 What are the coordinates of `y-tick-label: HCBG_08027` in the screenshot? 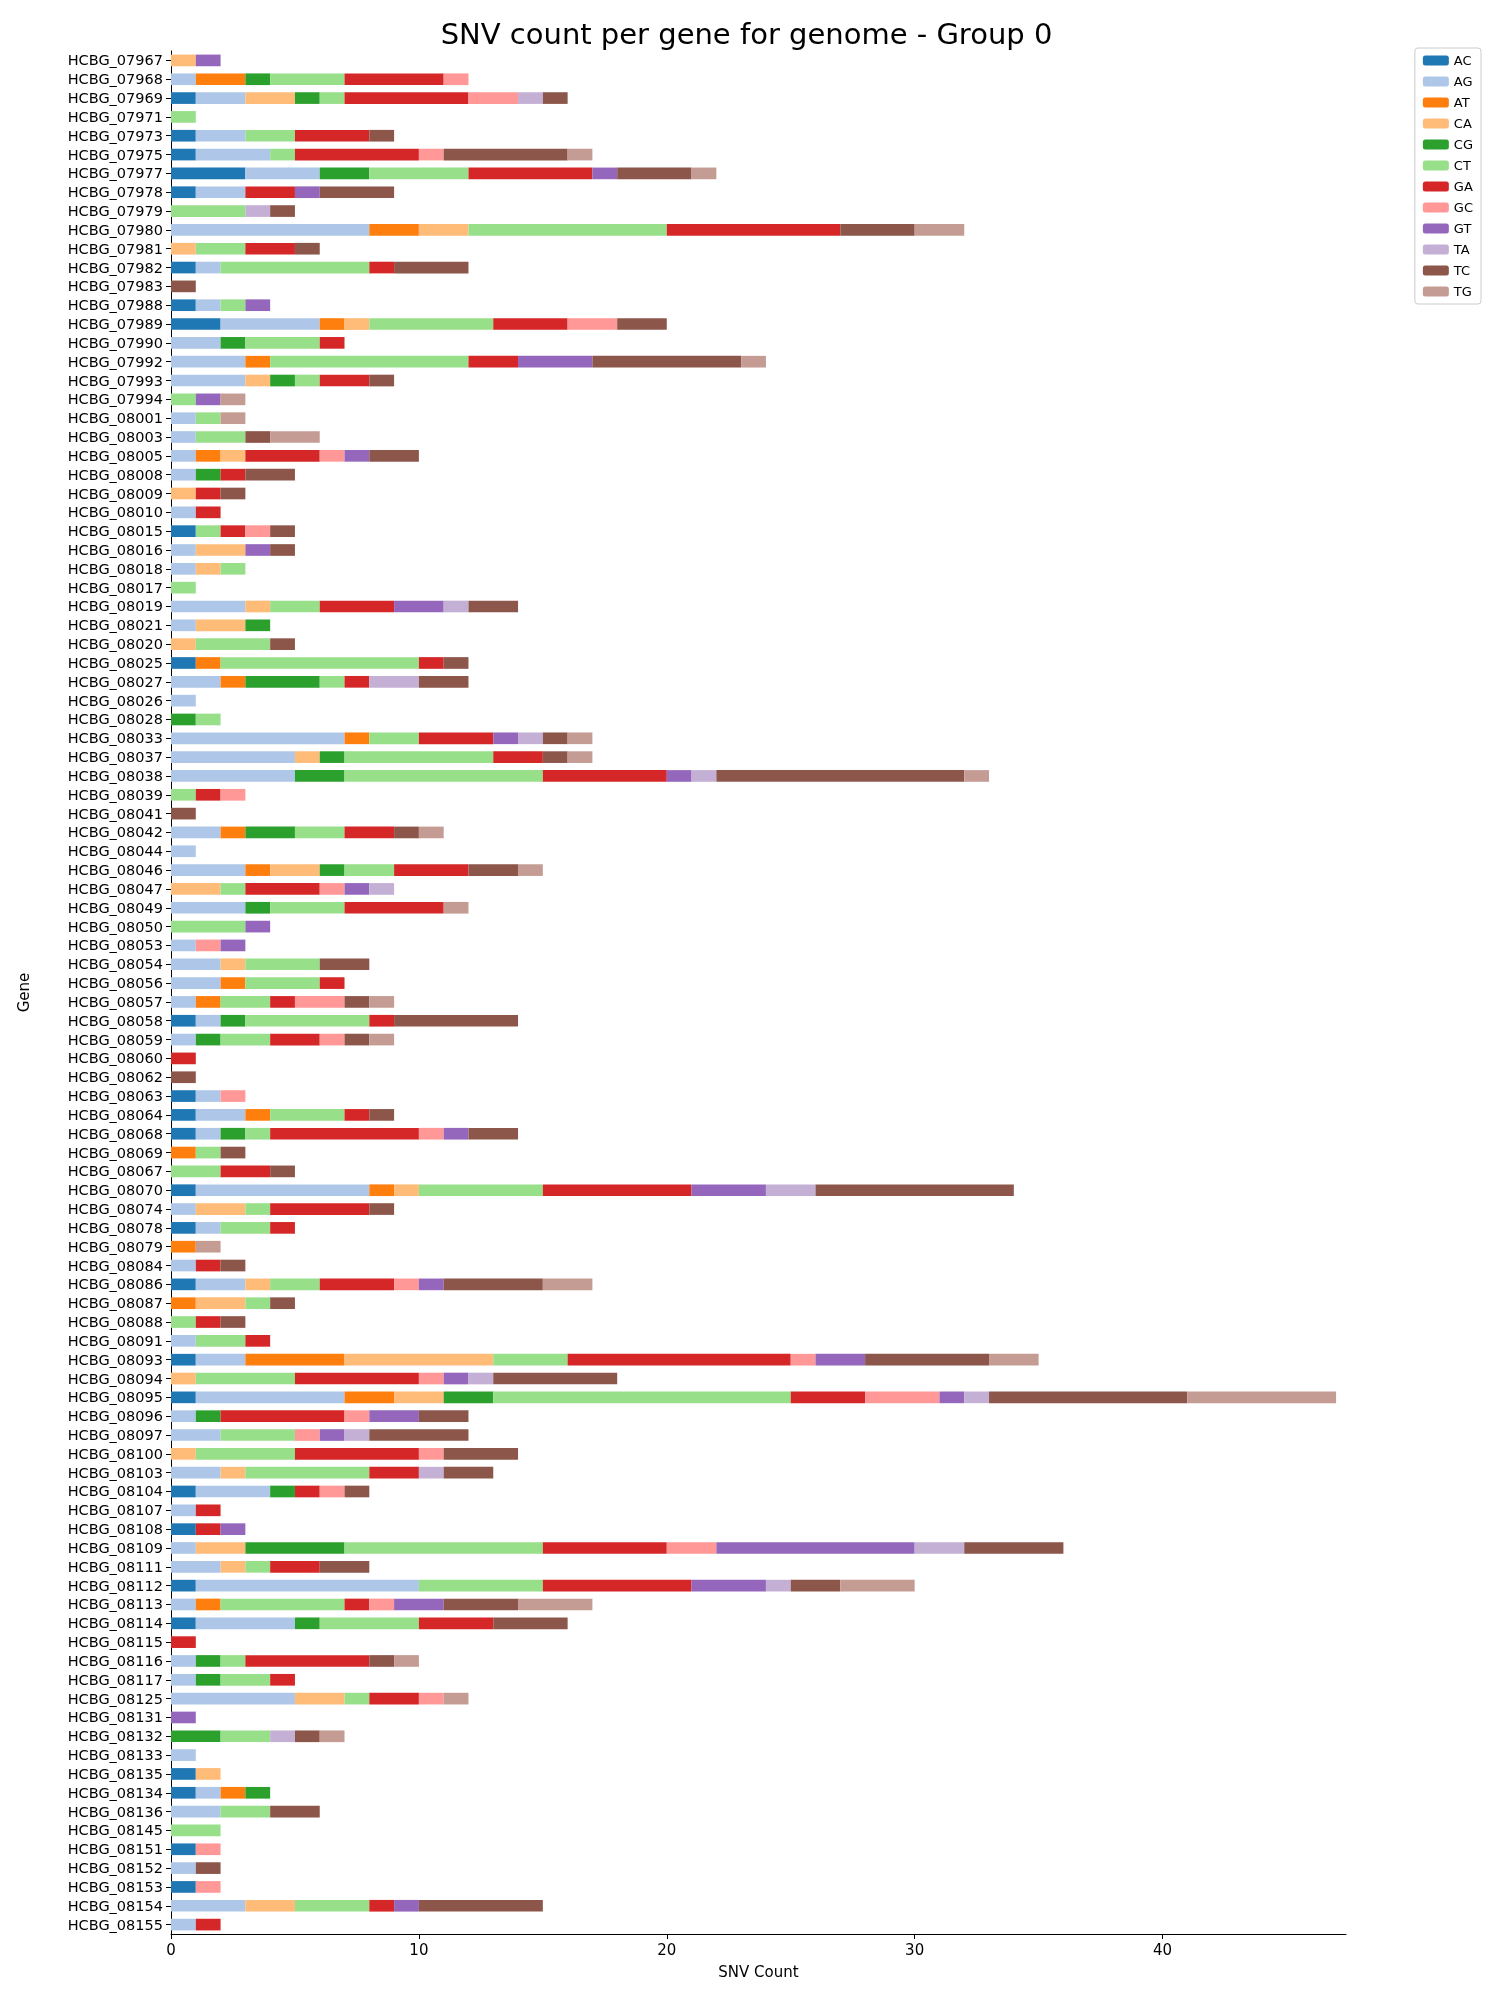 It's located at (115, 681).